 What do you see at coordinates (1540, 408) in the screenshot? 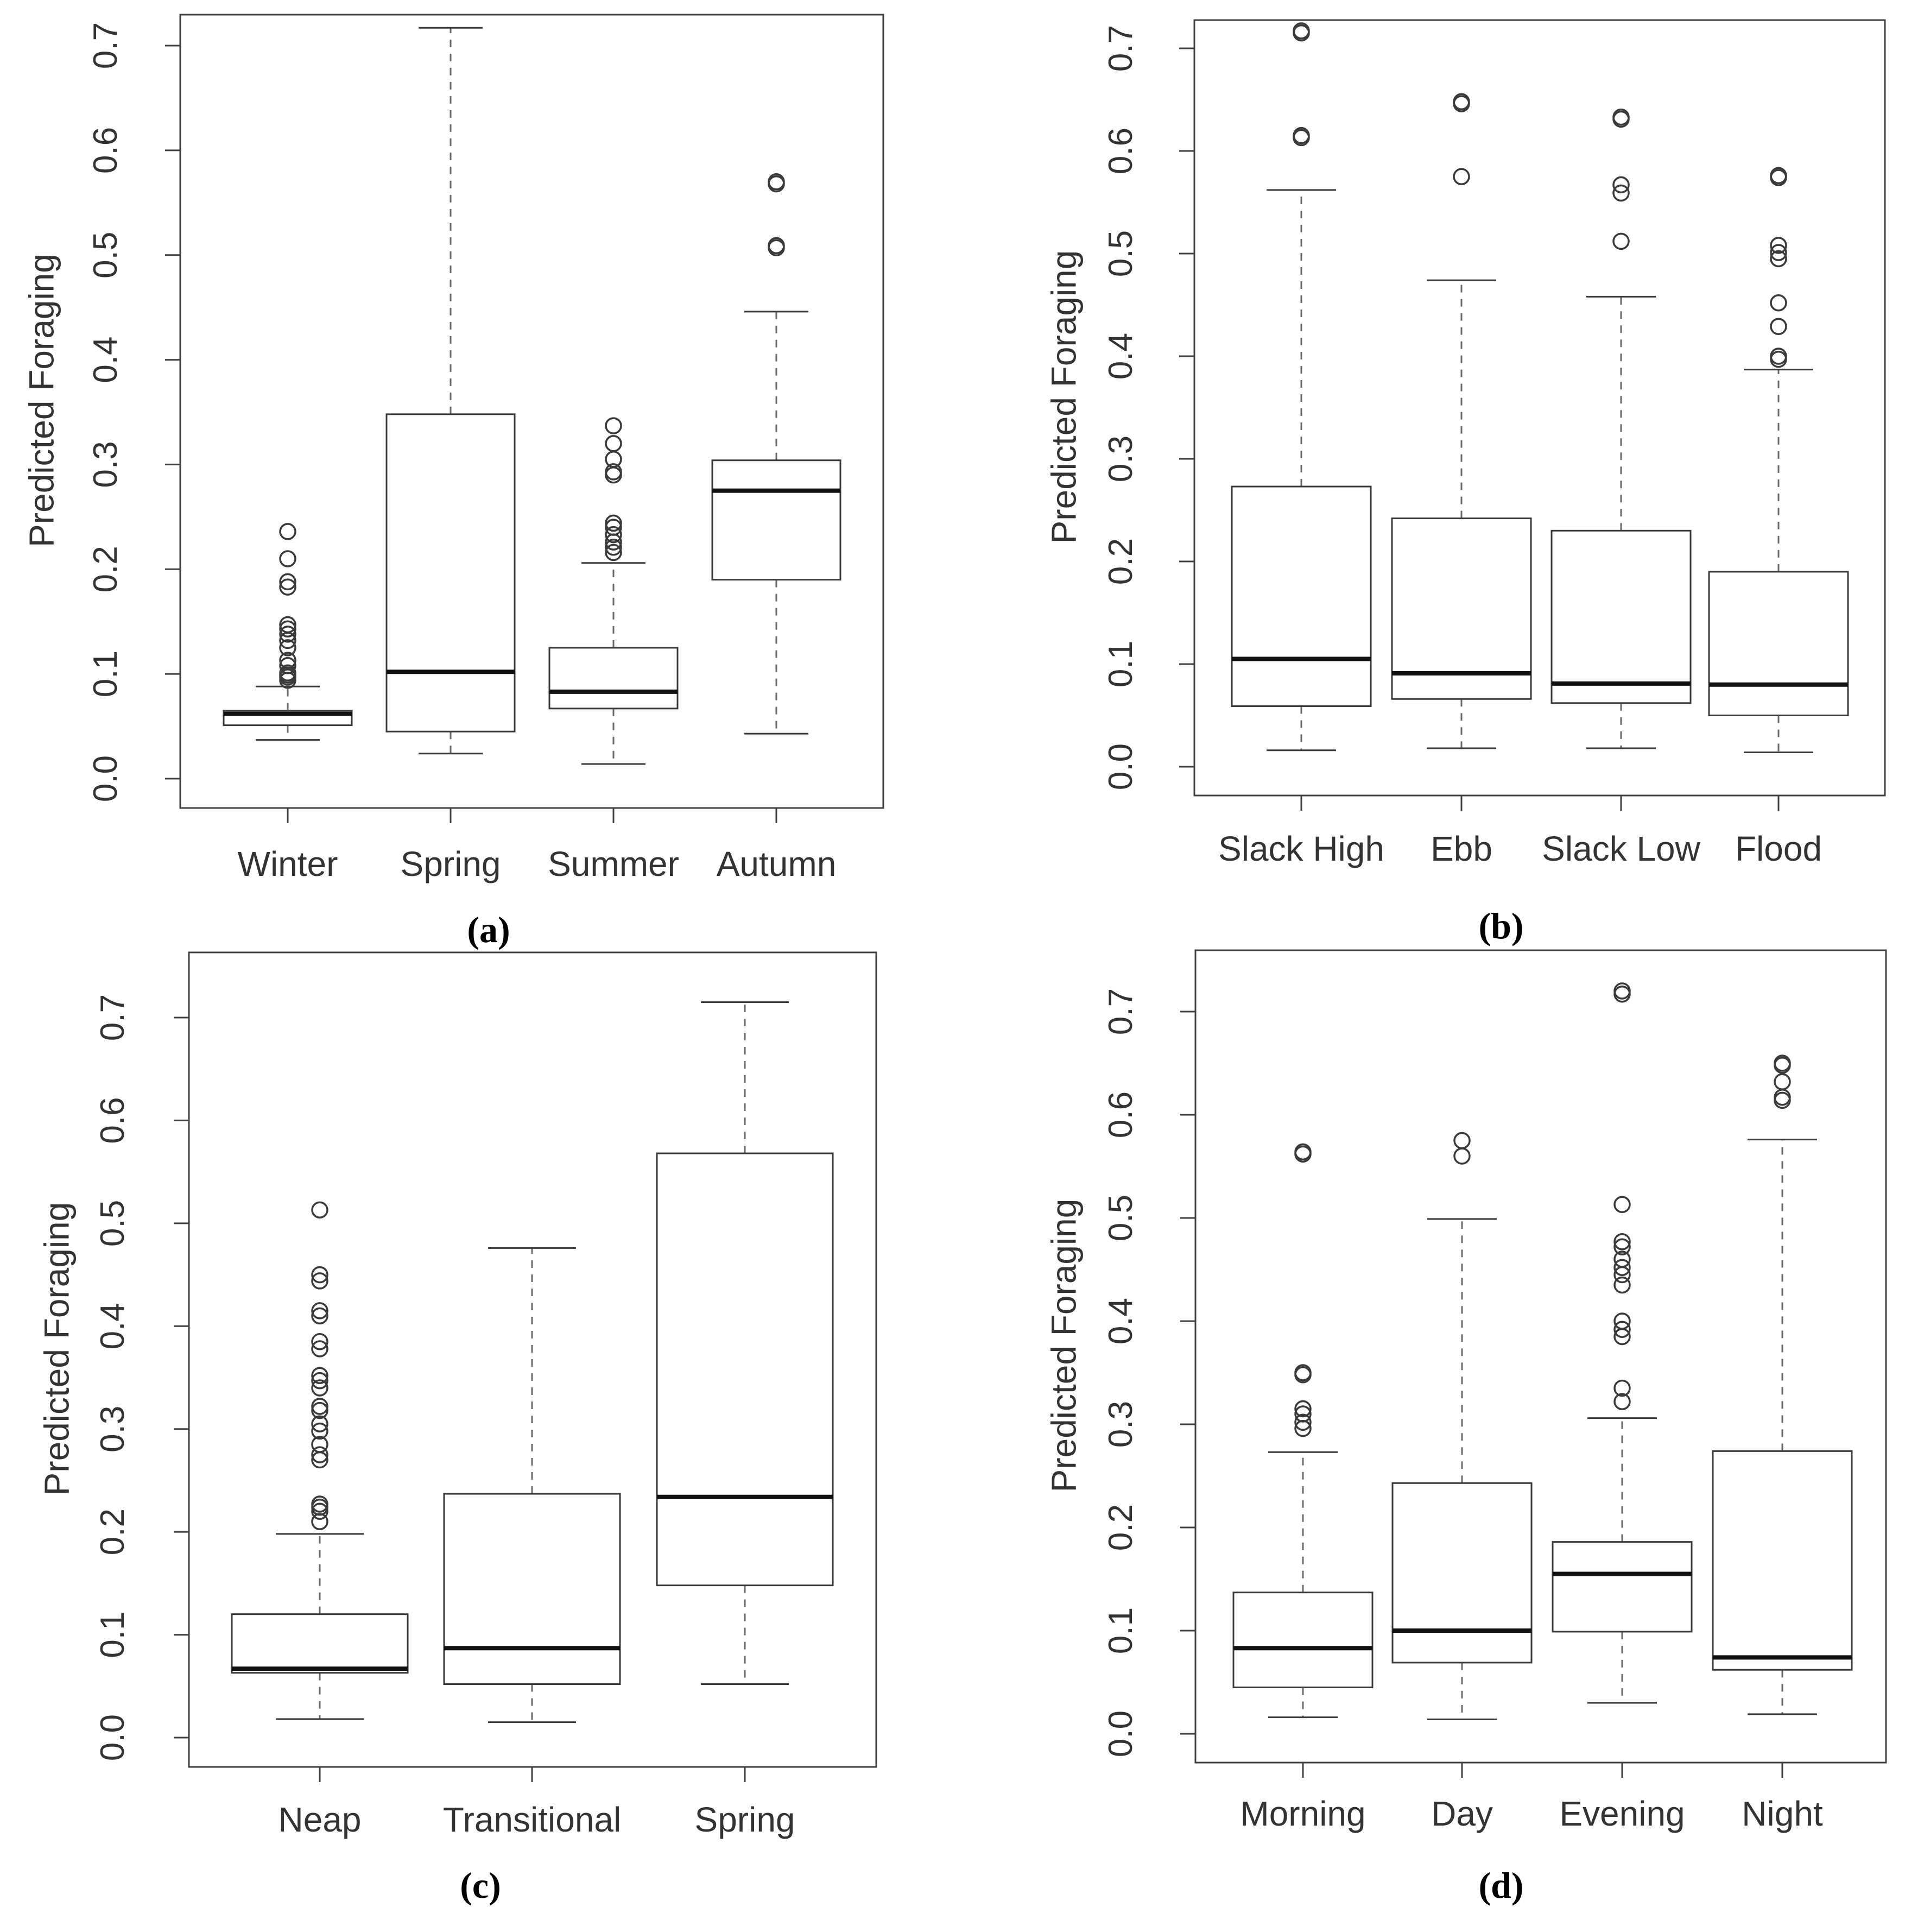
I see `plot-frame` at bounding box center [1540, 408].